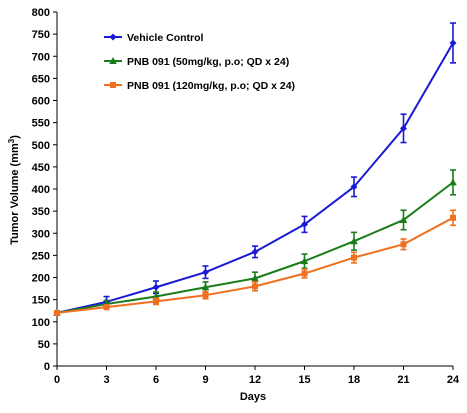  I want to click on y-tick-label: 50, so click(44, 345).